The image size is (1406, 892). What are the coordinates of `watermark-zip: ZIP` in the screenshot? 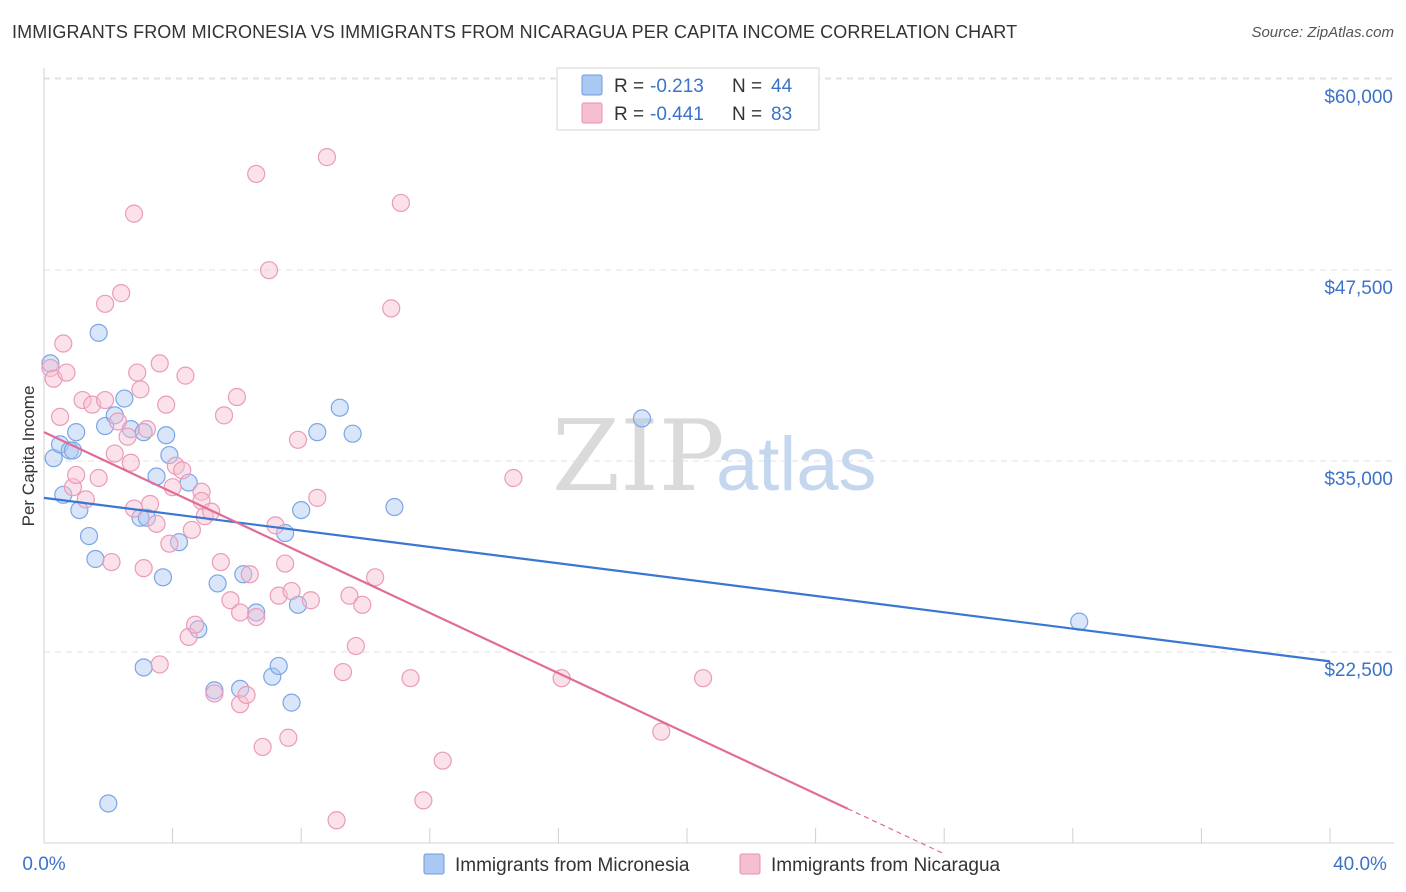 It's located at (638, 457).